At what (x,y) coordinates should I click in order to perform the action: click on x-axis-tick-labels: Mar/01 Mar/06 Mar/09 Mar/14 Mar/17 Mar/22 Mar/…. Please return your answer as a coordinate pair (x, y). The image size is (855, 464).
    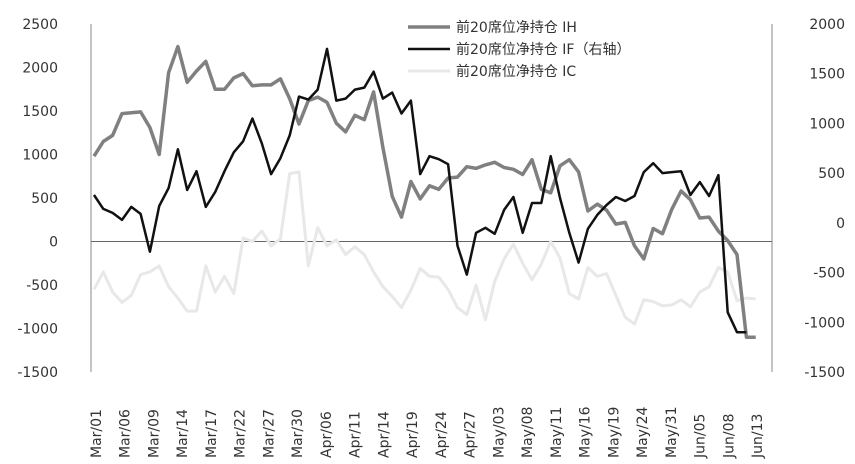
    Looking at the image, I should click on (427, 432).